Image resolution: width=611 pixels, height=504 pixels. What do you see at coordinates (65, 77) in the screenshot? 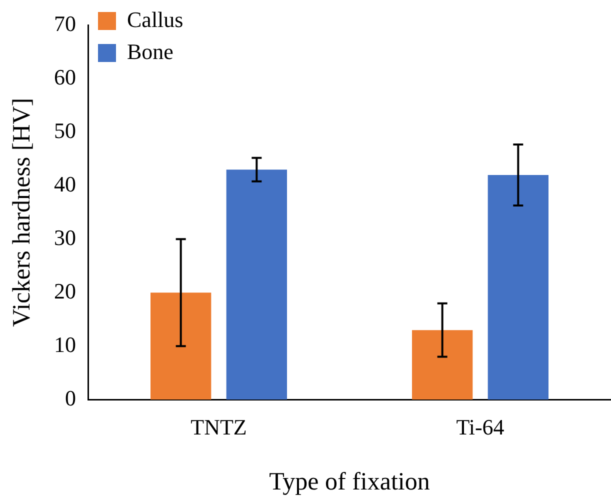
I see `y-tick-label: 60` at bounding box center [65, 77].